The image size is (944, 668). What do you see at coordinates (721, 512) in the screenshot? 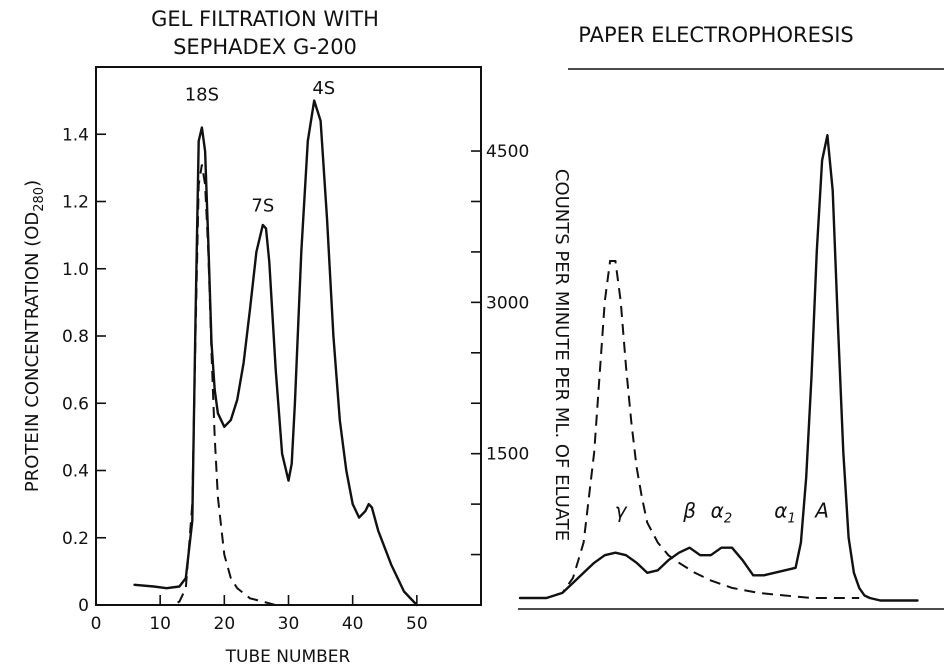
I see `electro-fraction-label: α2` at bounding box center [721, 512].